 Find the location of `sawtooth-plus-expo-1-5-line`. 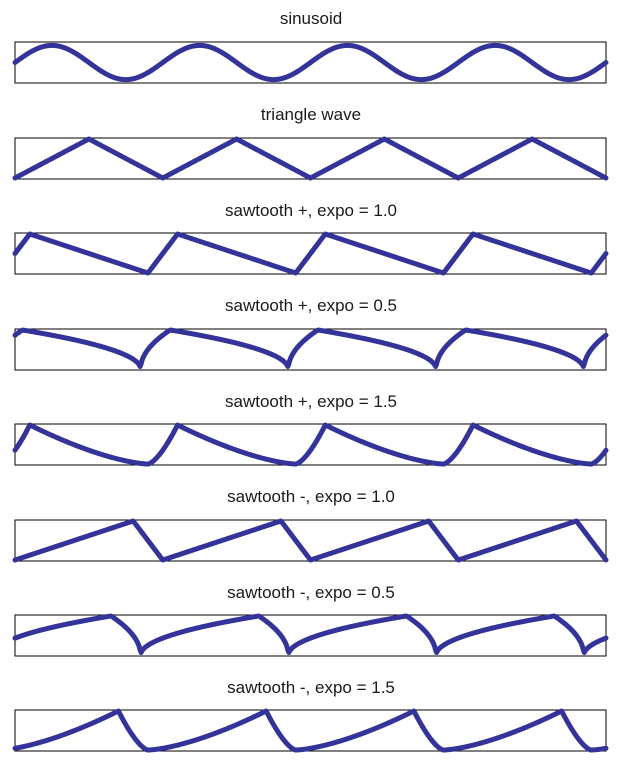

sawtooth-plus-expo-1-5-line is located at coordinates (310, 444).